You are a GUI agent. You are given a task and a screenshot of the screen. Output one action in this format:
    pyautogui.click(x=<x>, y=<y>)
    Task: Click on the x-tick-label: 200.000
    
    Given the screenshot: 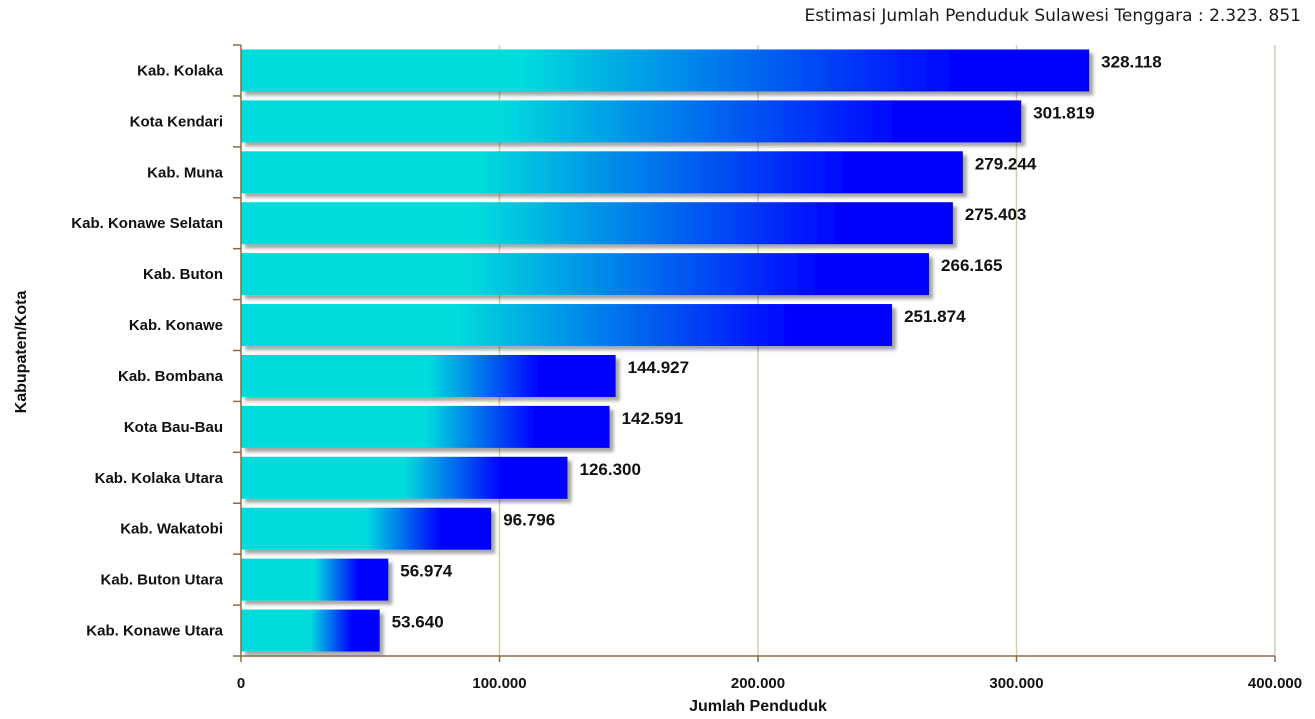 What is the action you would take?
    pyautogui.click(x=758, y=683)
    